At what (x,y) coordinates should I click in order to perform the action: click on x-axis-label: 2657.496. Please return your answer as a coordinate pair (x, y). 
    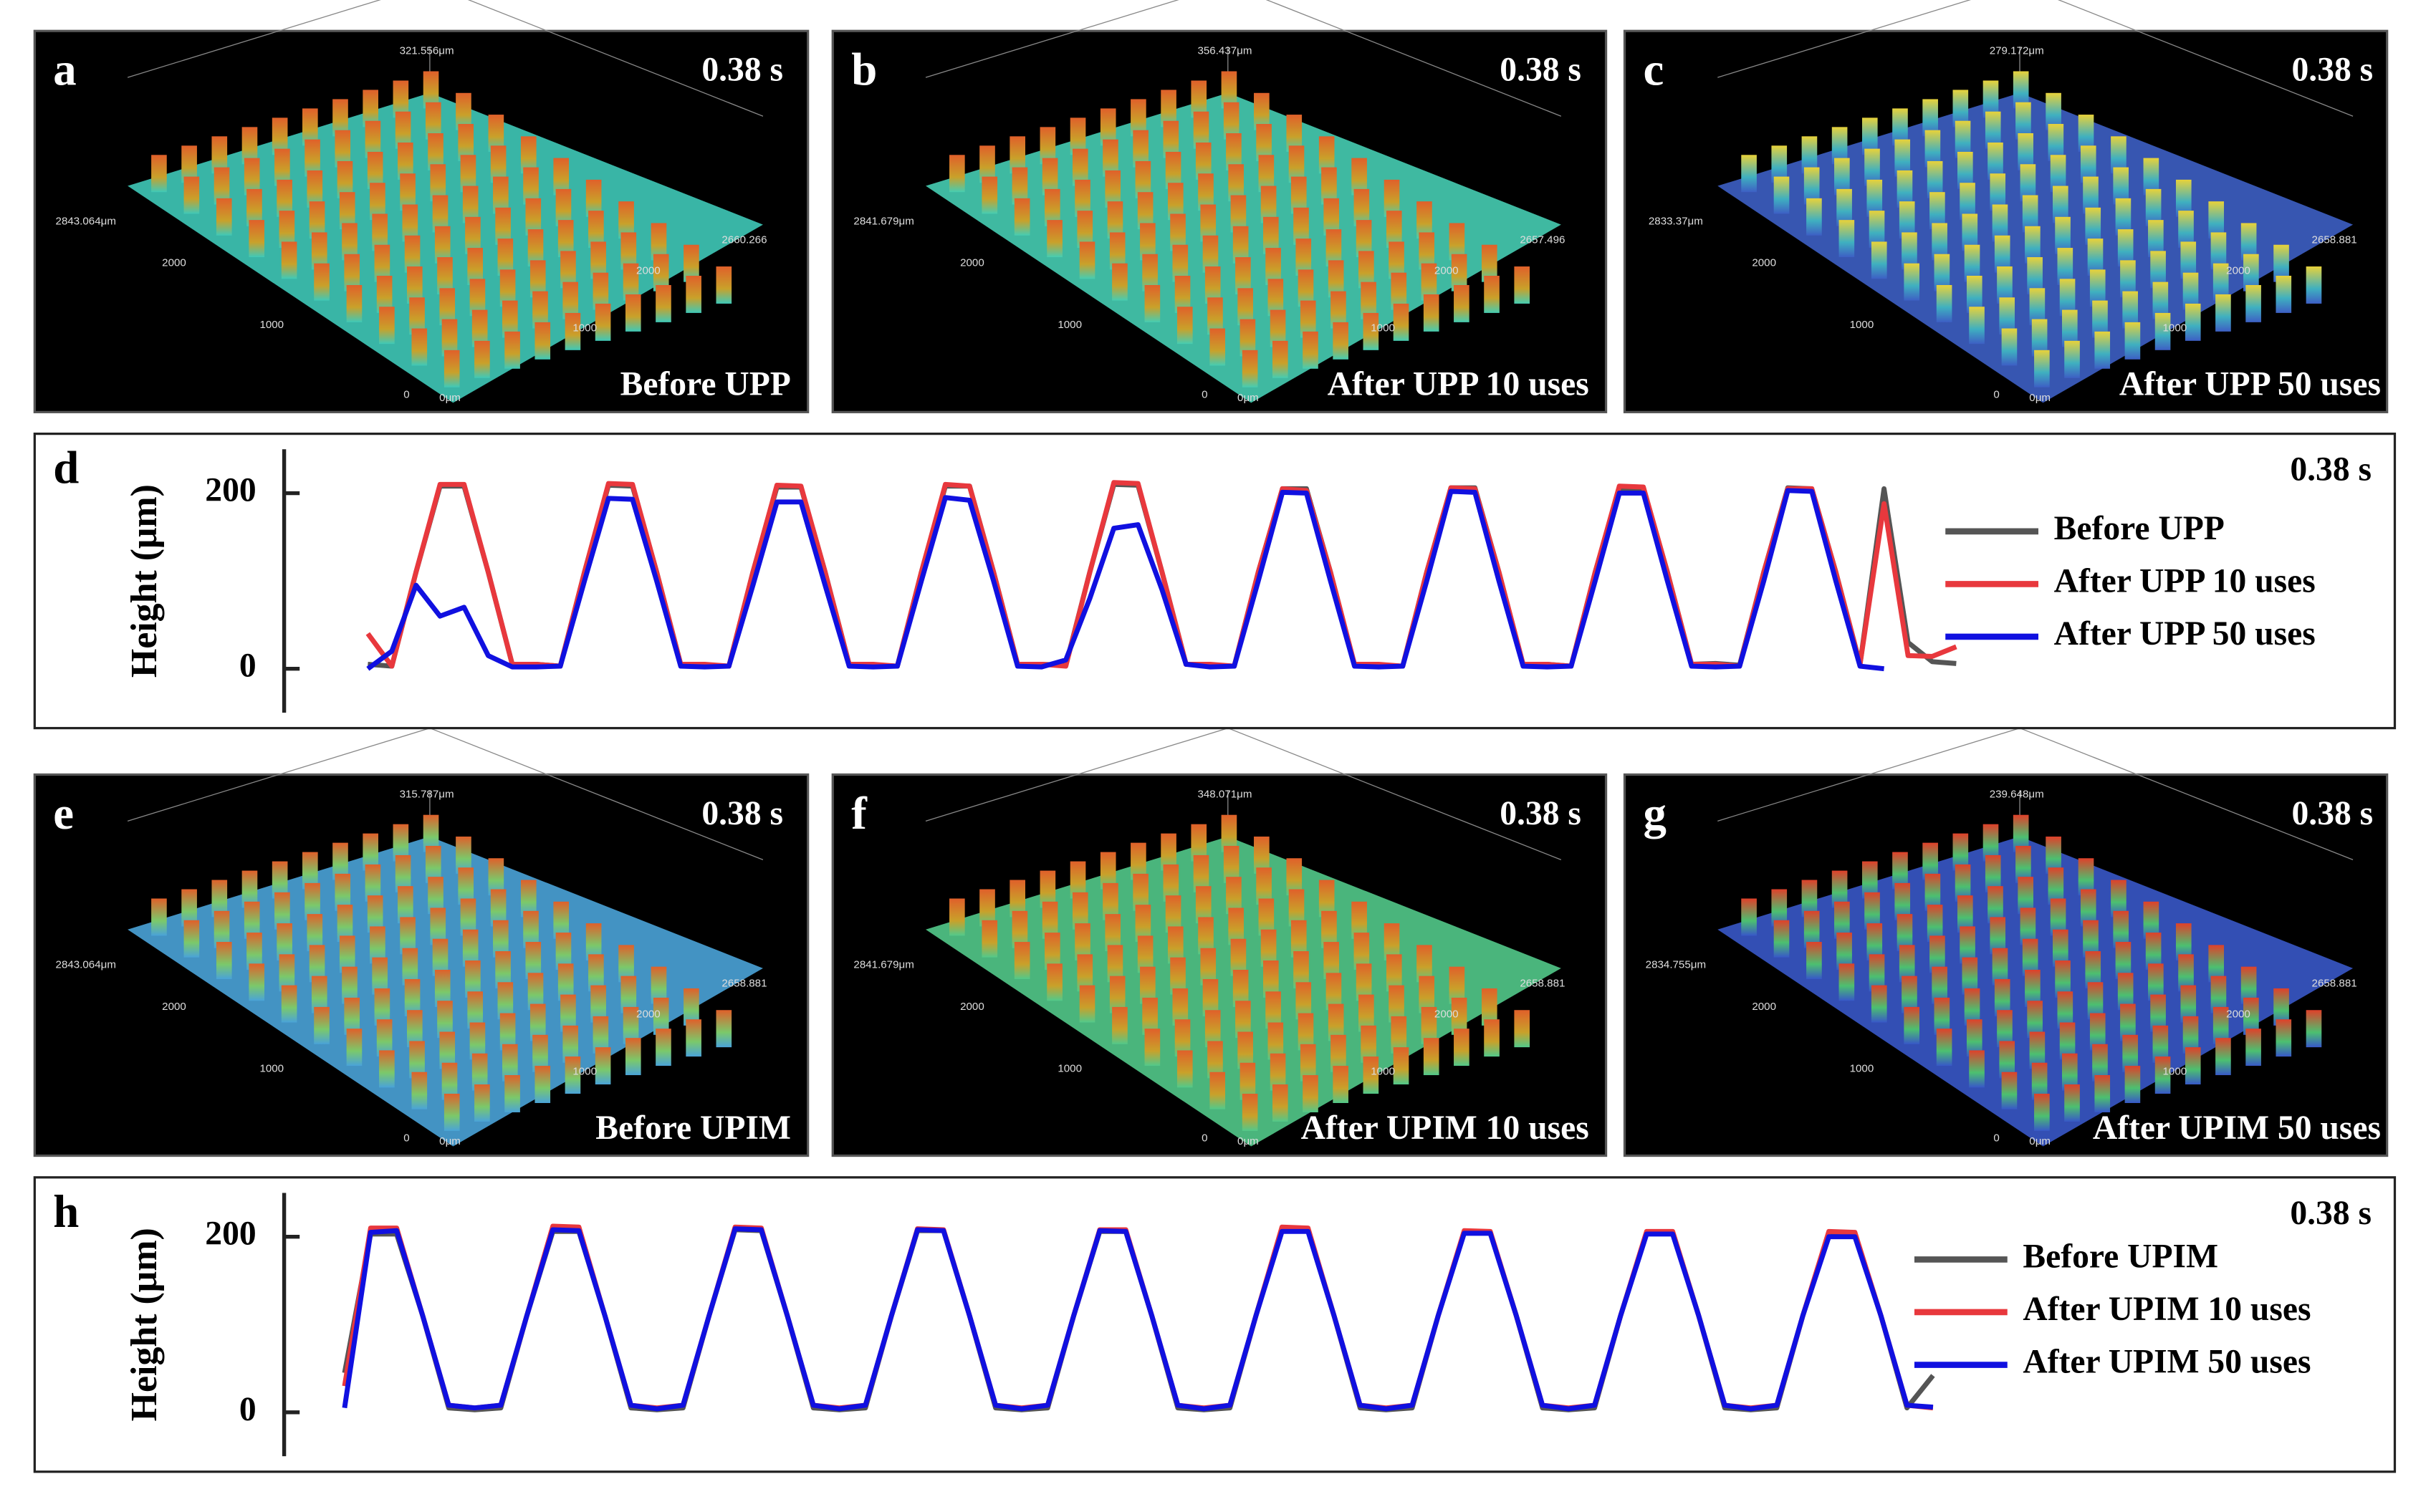
    Looking at the image, I should click on (1543, 239).